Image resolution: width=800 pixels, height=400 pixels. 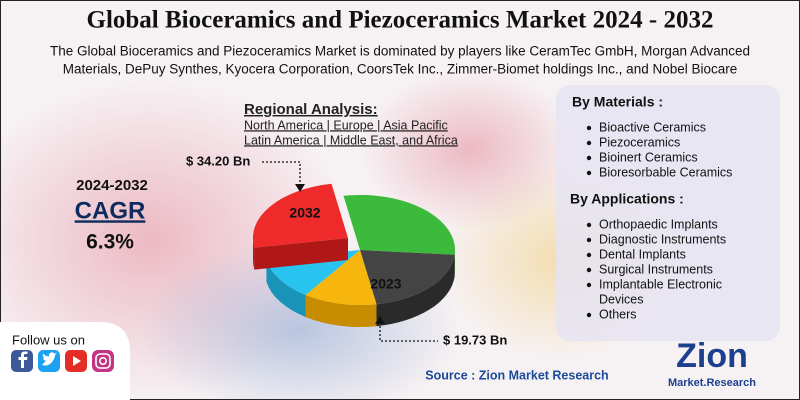 I want to click on segment-item: Bioactive Ceramics, so click(x=652, y=127).